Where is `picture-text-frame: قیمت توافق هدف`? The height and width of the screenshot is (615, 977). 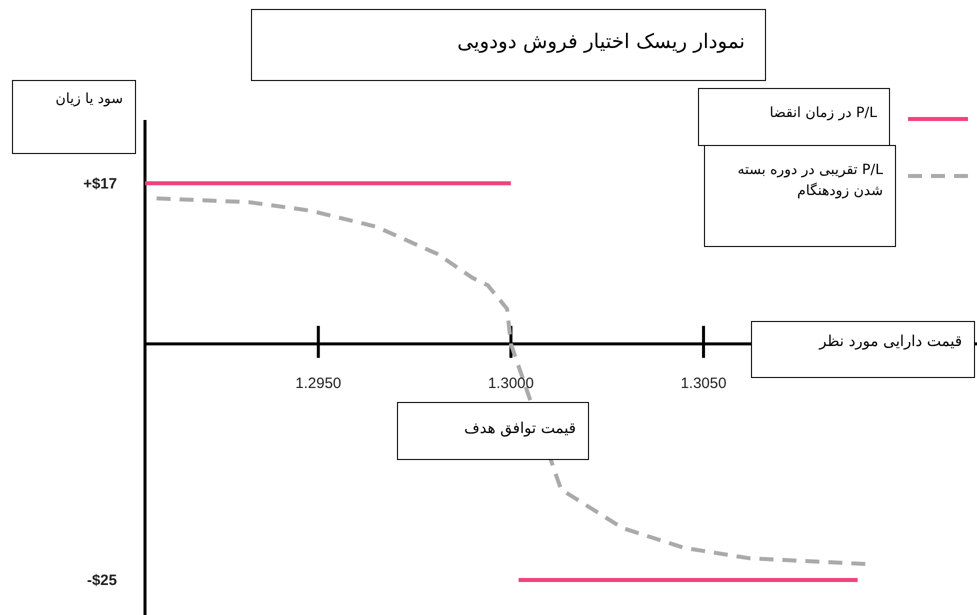
picture-text-frame: قیمت توافق هدف is located at coordinates (492, 431).